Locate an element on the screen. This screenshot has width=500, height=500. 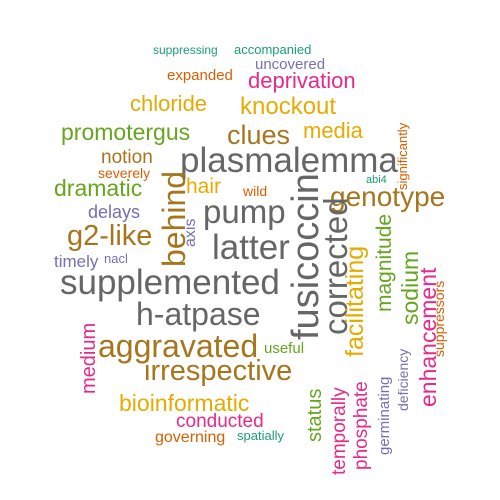
word-accompanied: accompanied is located at coordinates (273, 49).